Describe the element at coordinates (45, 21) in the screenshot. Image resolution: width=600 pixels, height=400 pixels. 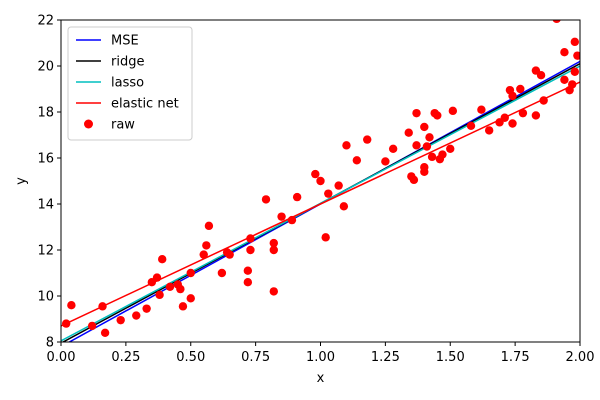
I see `y-tick-label: 22` at that location.